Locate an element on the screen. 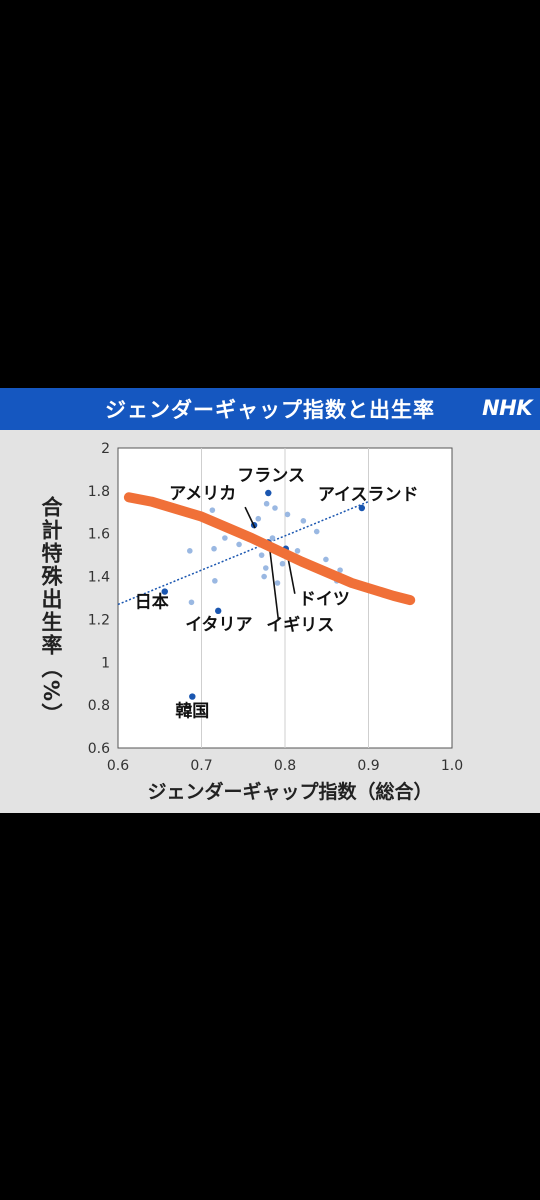 The width and height of the screenshot is (540, 1200). x-tick-label: 0.8 is located at coordinates (285, 766).